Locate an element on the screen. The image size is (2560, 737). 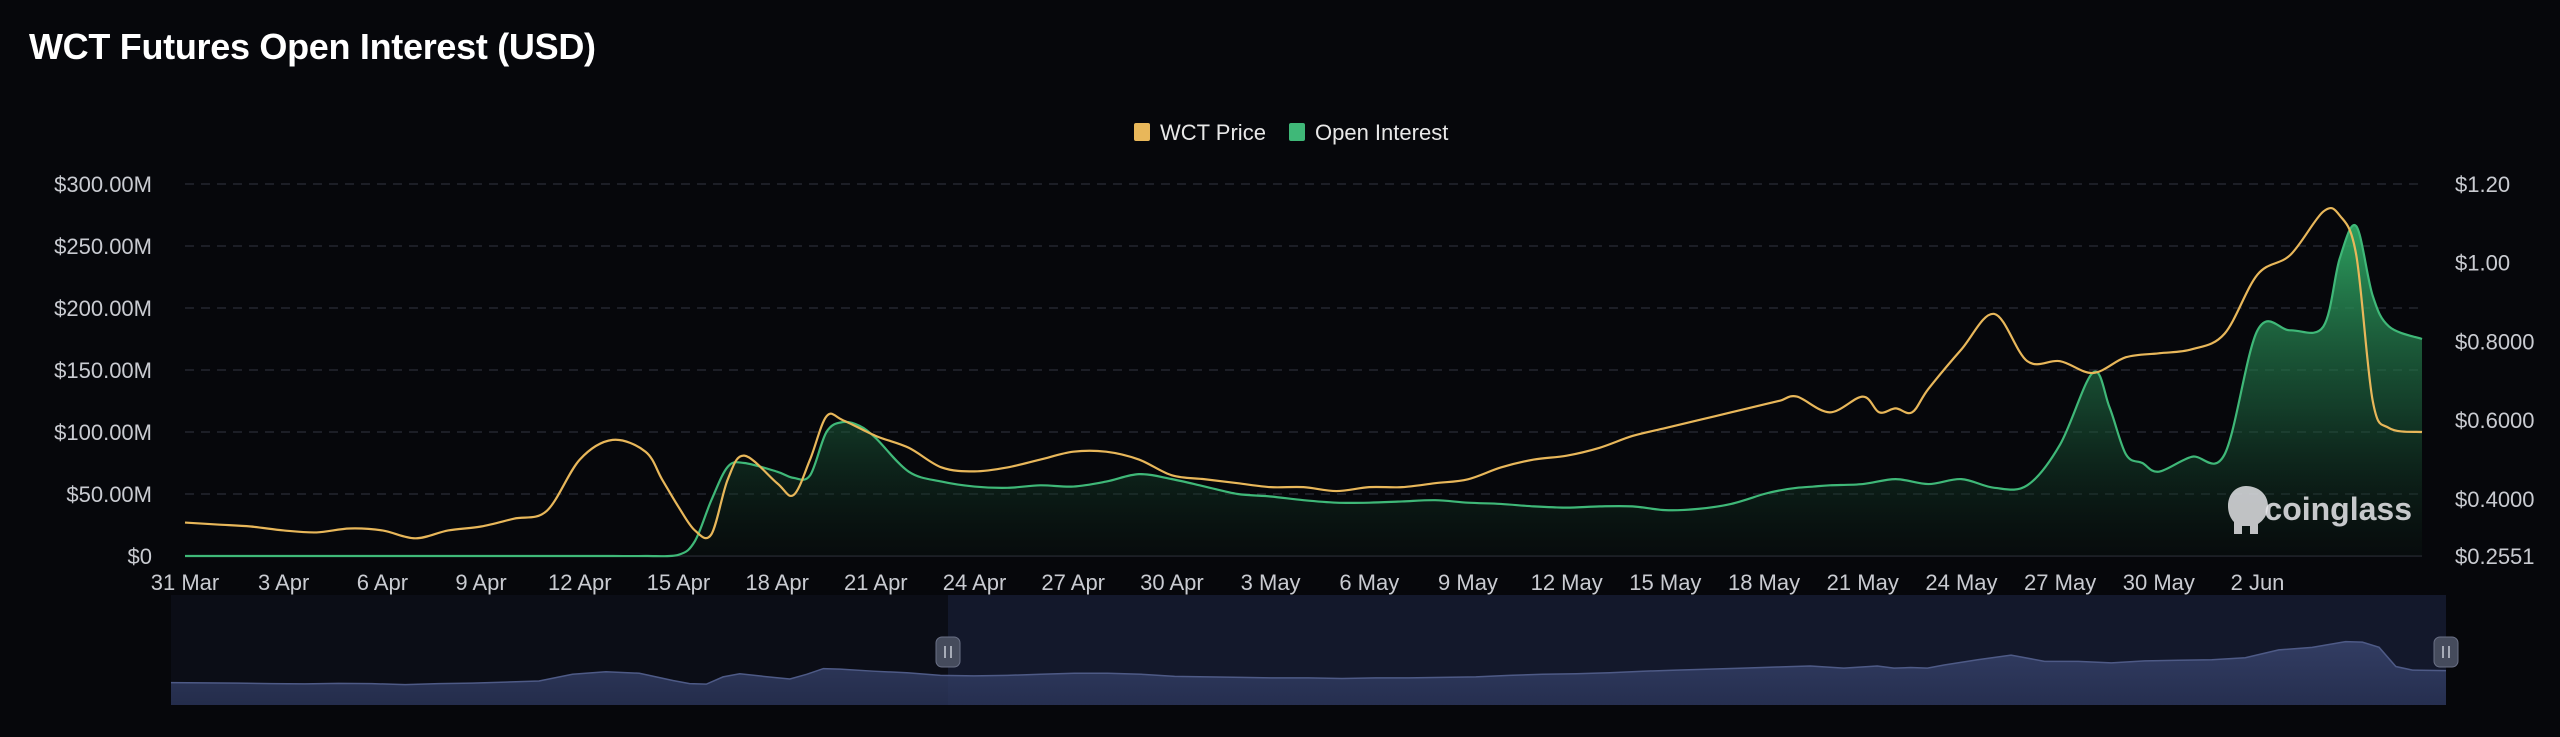
y-right-tick-label: $0.2551 is located at coordinates (2495, 556).